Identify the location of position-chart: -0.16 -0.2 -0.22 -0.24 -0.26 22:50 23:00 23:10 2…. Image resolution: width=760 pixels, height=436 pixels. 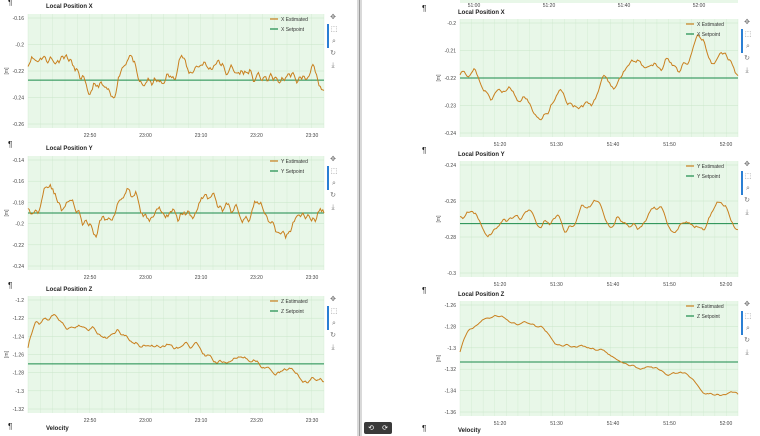
(170, 71).